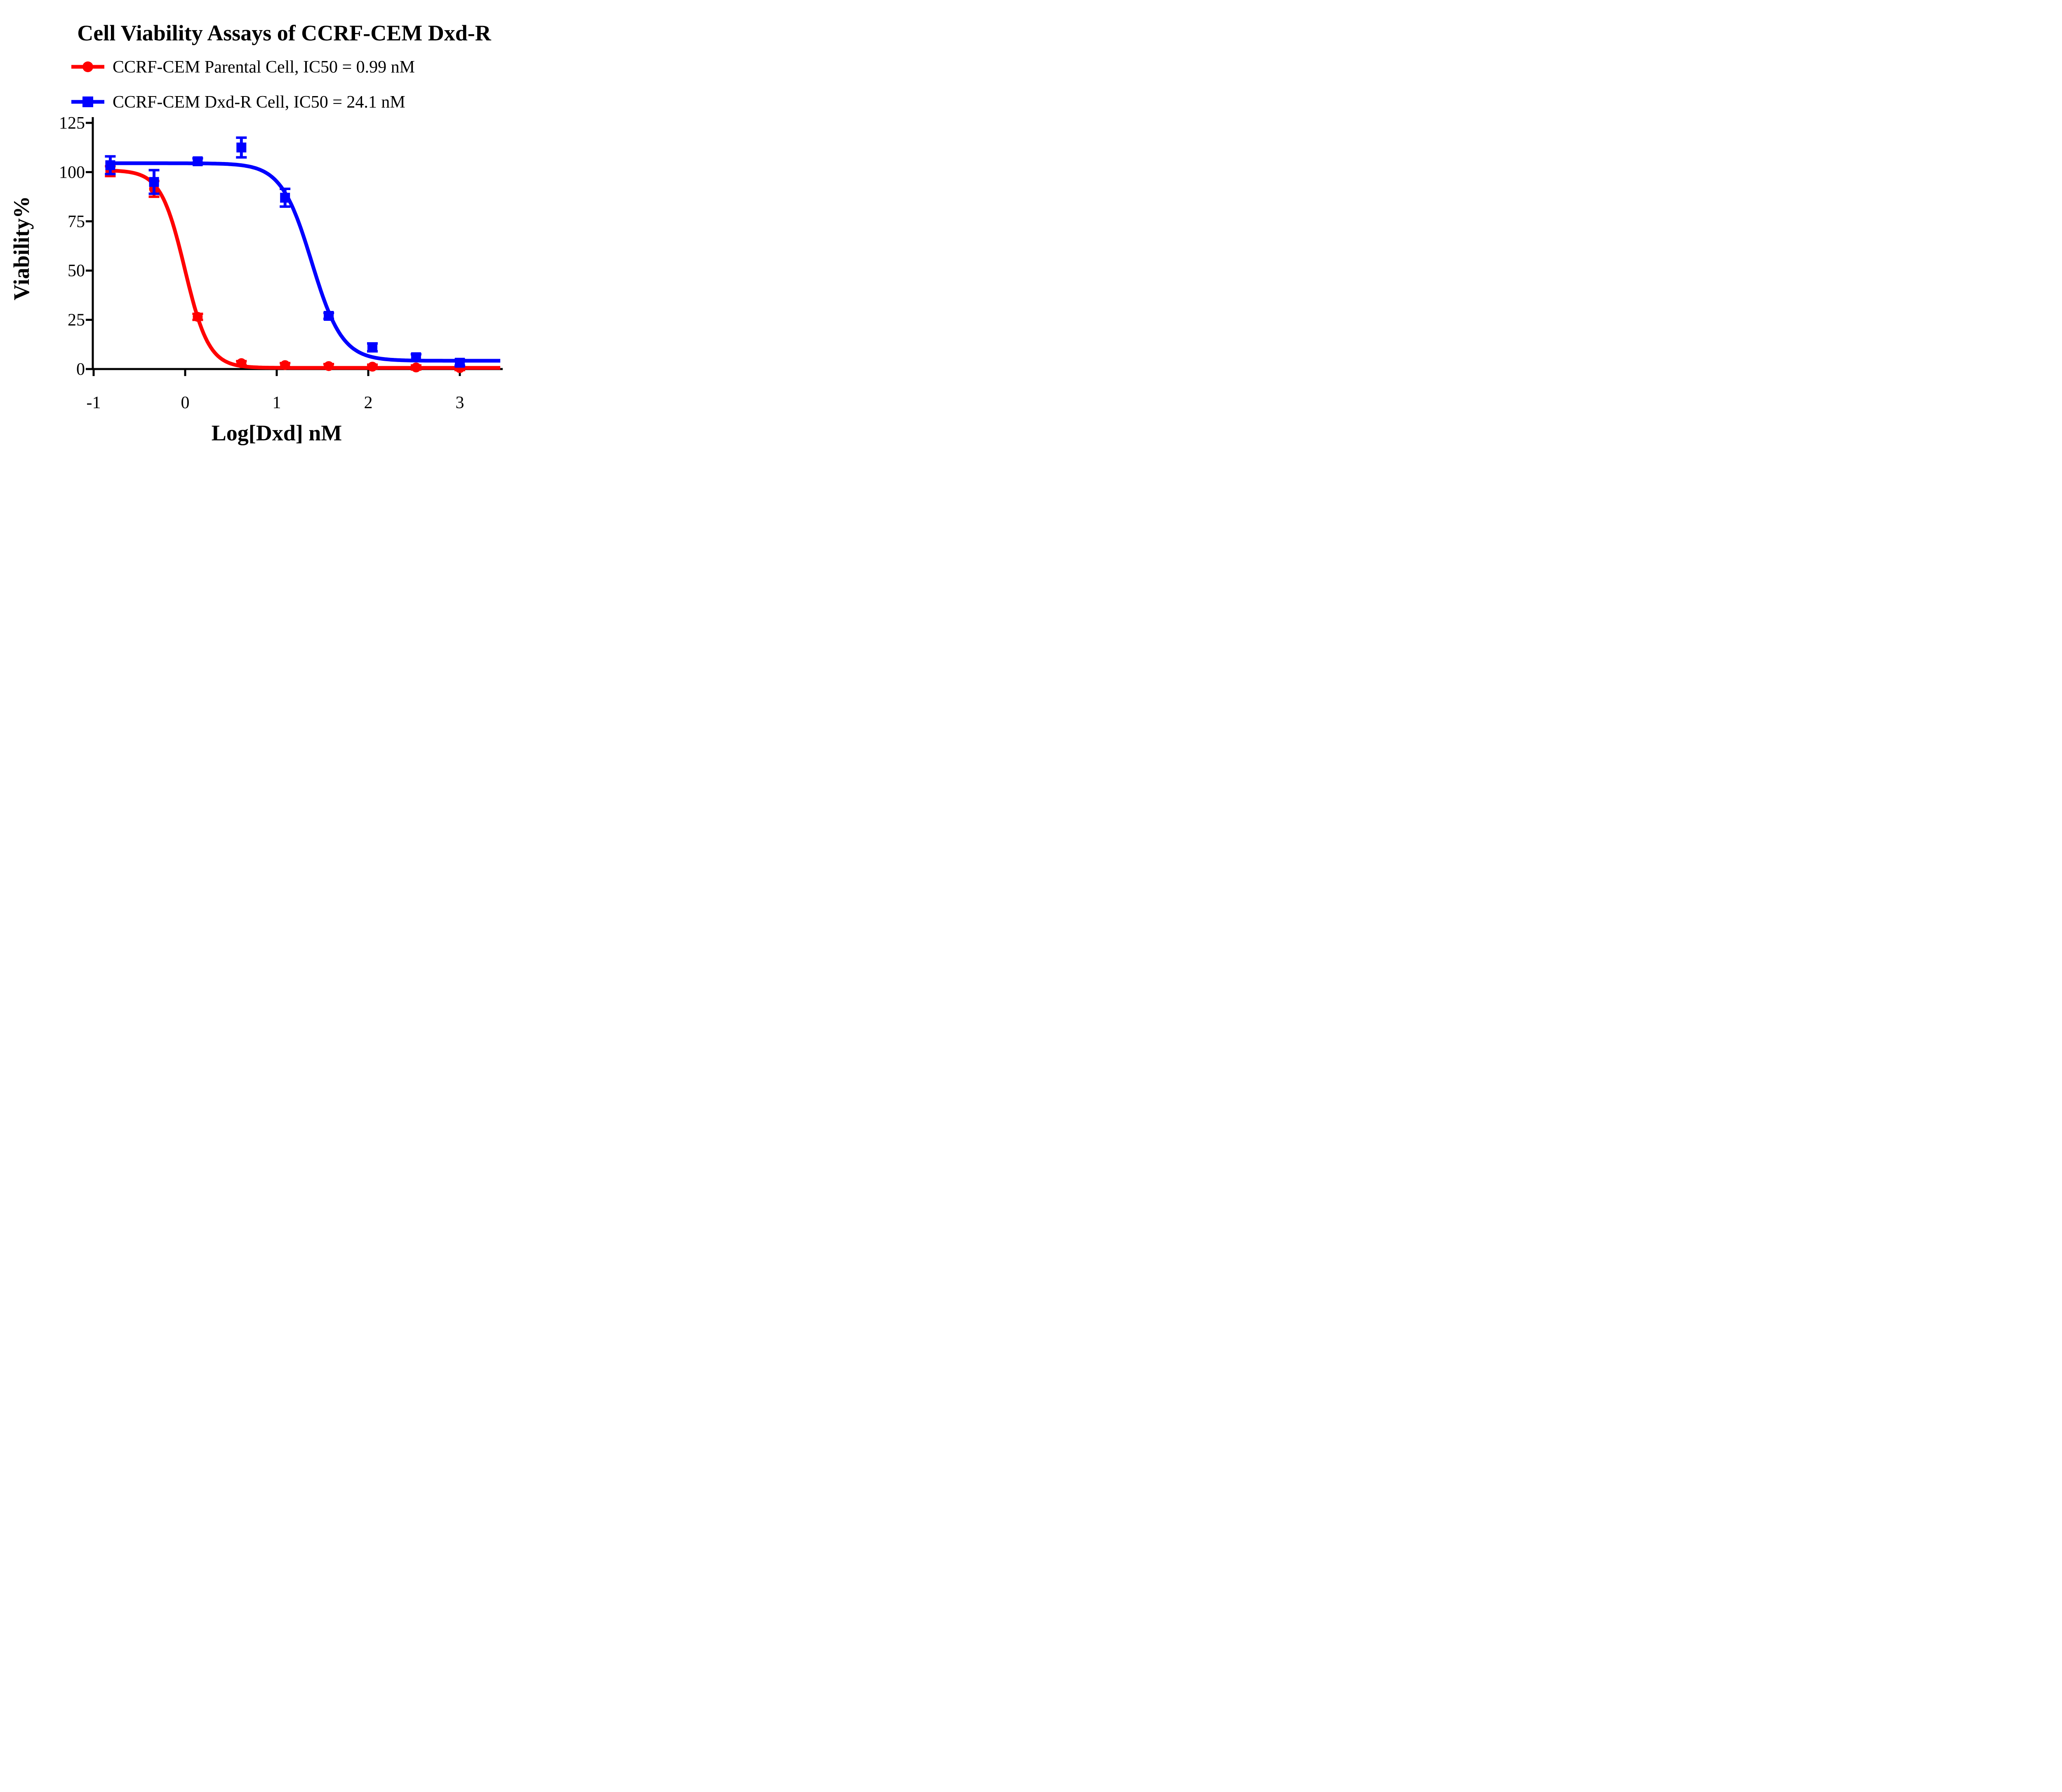 This screenshot has width=2062, height=1792. I want to click on legend-marker-parental, so click(87, 66).